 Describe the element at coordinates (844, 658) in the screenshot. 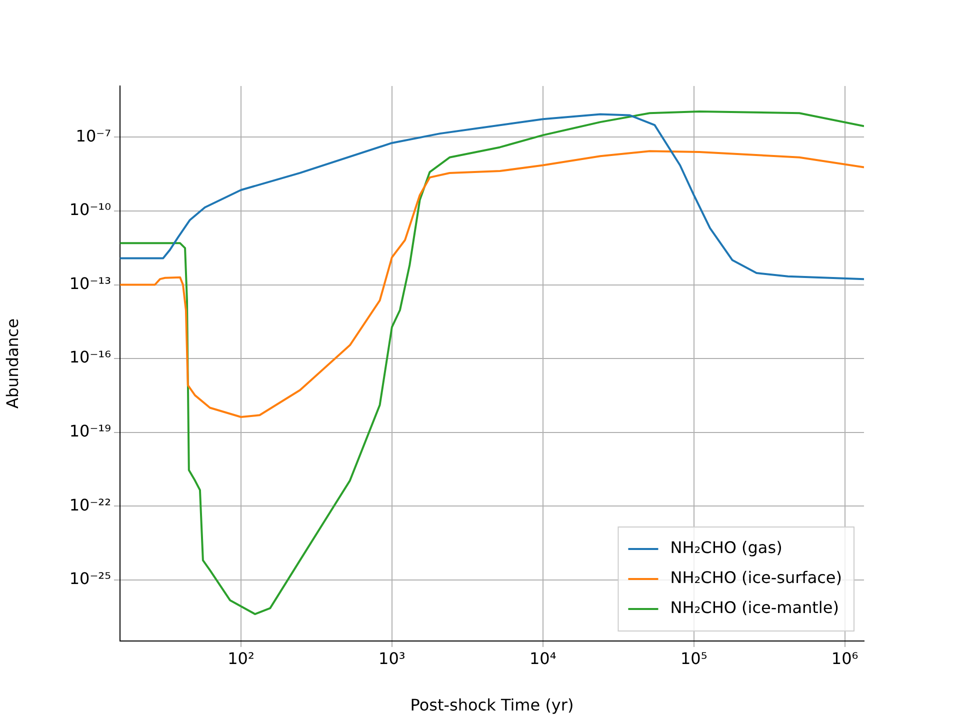

I see `x-tick-label: 10⁶` at that location.